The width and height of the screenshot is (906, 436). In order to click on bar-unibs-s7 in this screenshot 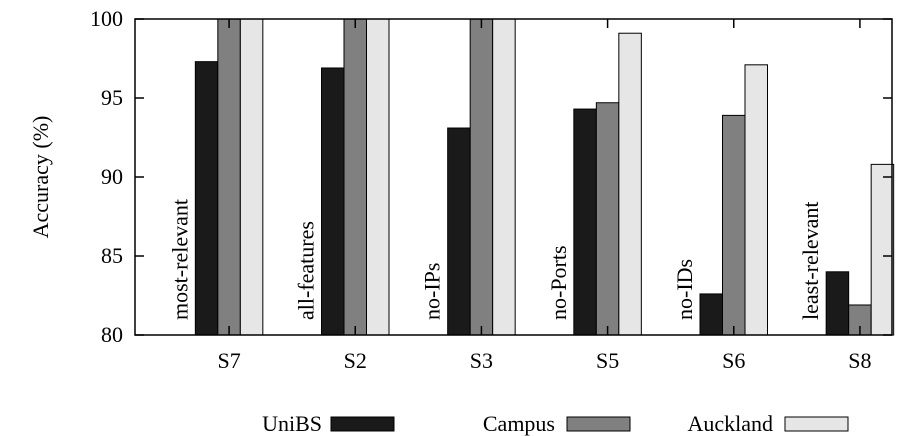, I will do `click(206, 198)`.